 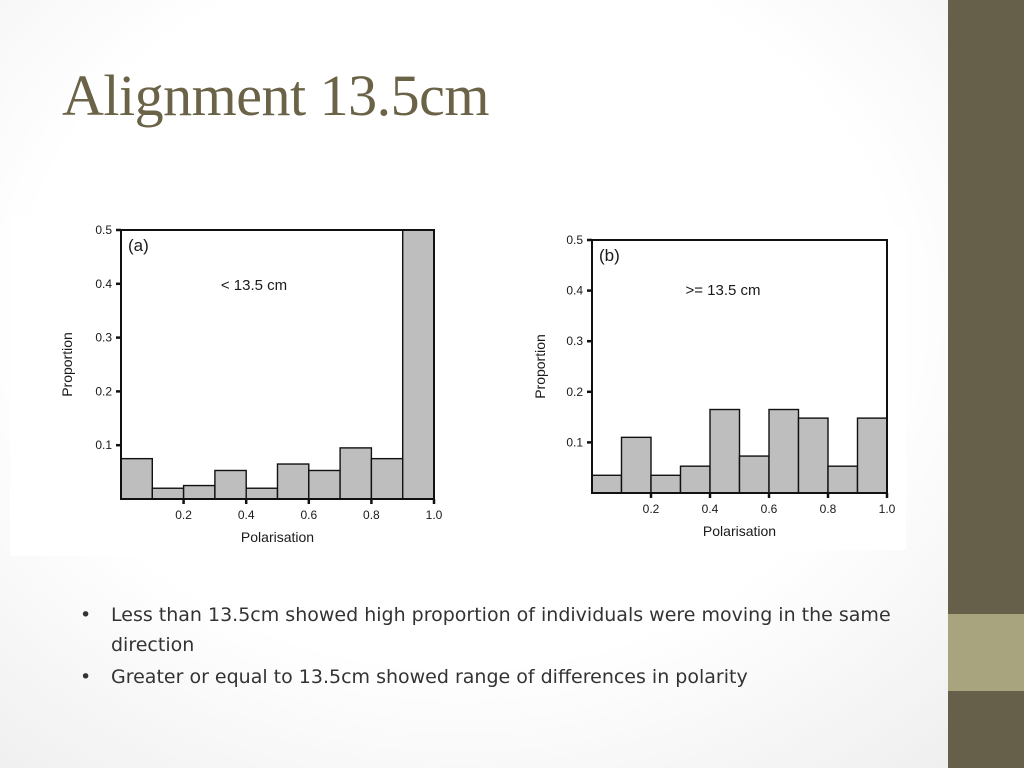 I want to click on panel-label: (a), so click(x=138, y=245).